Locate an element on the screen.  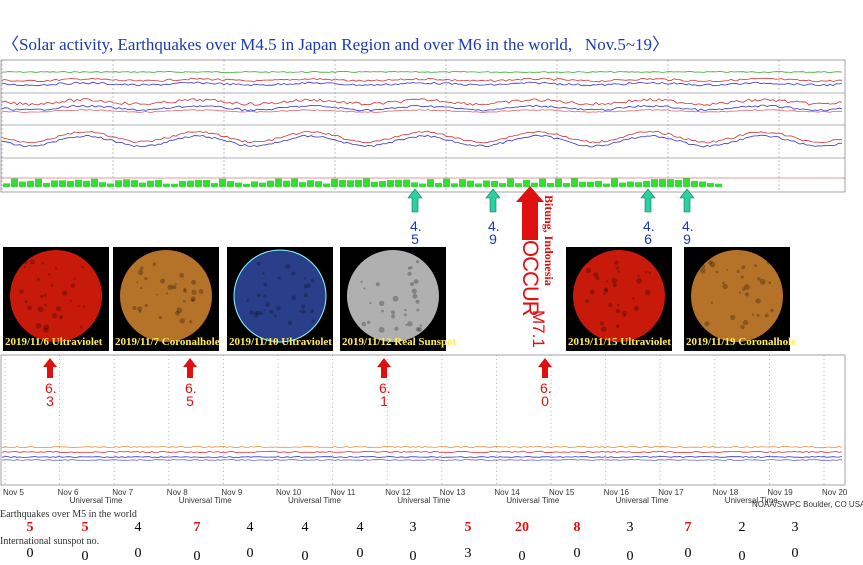
image-caption: 2019/11/15 Ultraviolet is located at coordinates (619, 342).